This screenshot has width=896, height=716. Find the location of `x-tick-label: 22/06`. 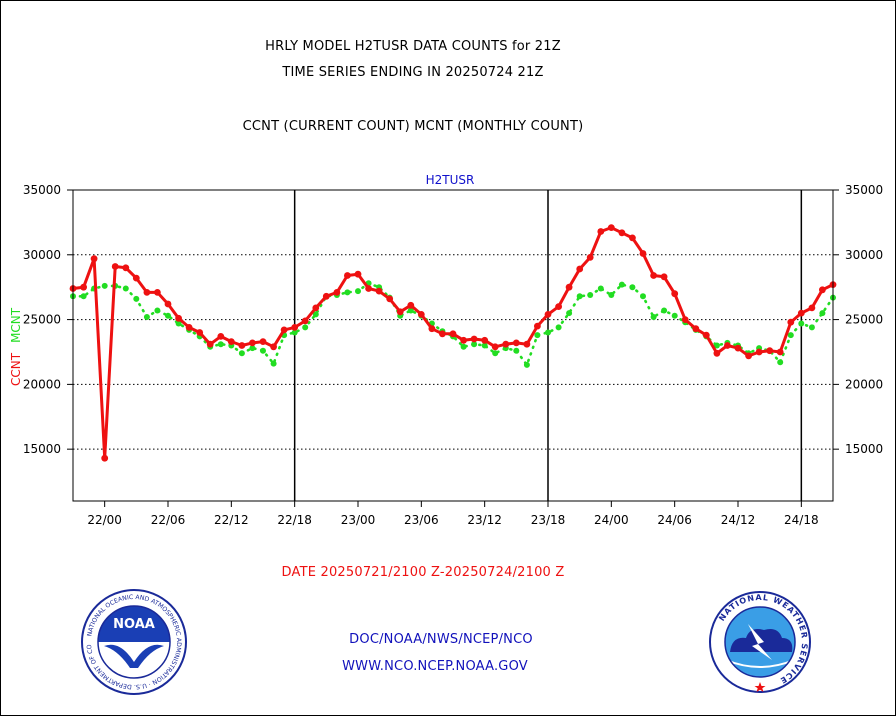

x-tick-label: 22/06 is located at coordinates (168, 520).